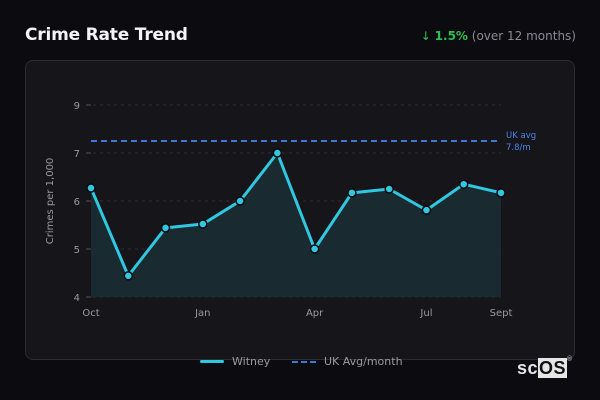  I want to click on x-tick-label: Sept, so click(501, 313).